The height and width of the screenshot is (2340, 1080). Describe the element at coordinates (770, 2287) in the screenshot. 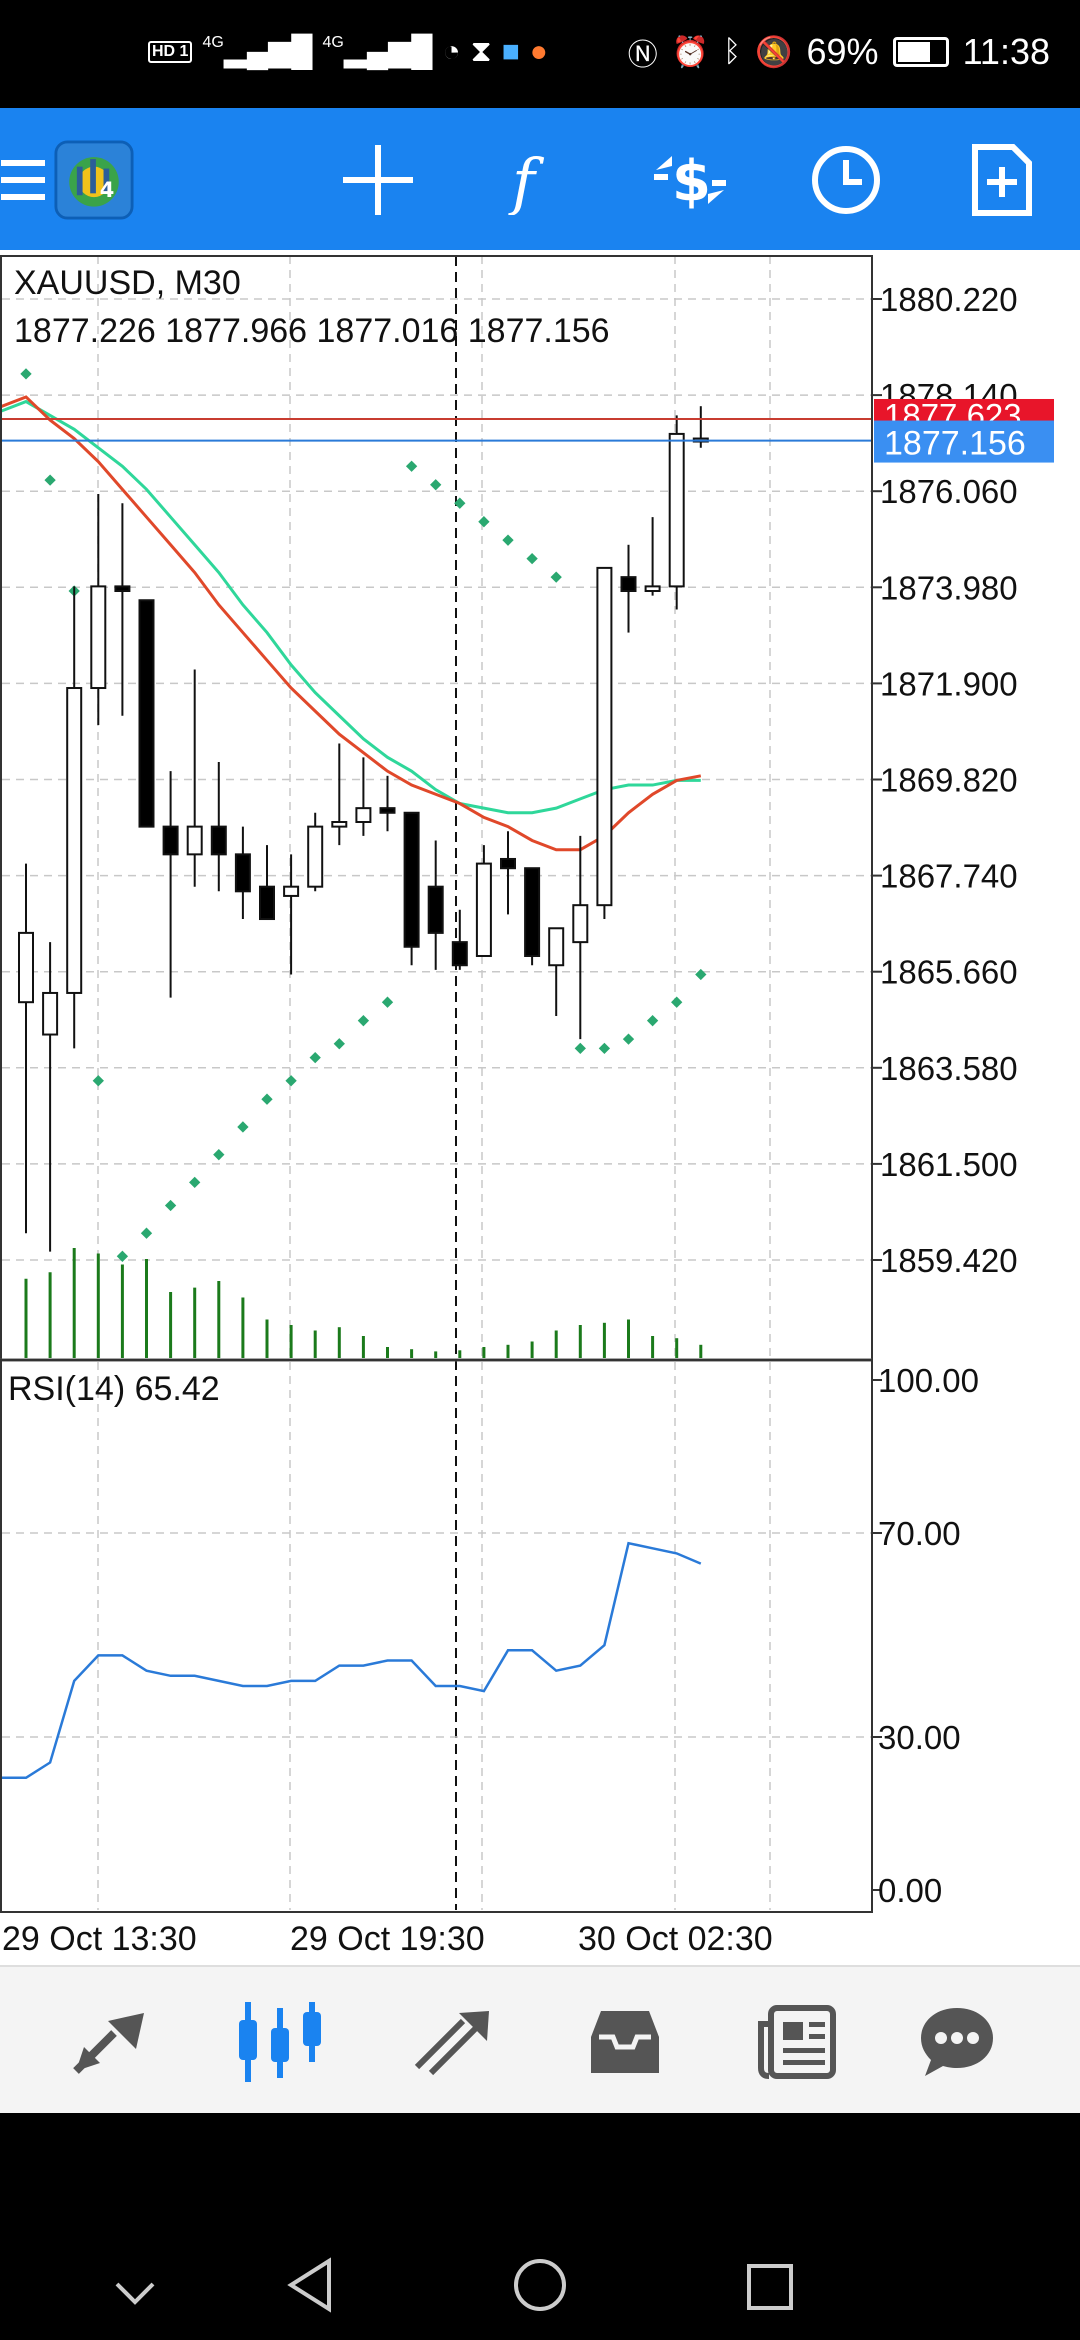

I see `recents-icon` at that location.